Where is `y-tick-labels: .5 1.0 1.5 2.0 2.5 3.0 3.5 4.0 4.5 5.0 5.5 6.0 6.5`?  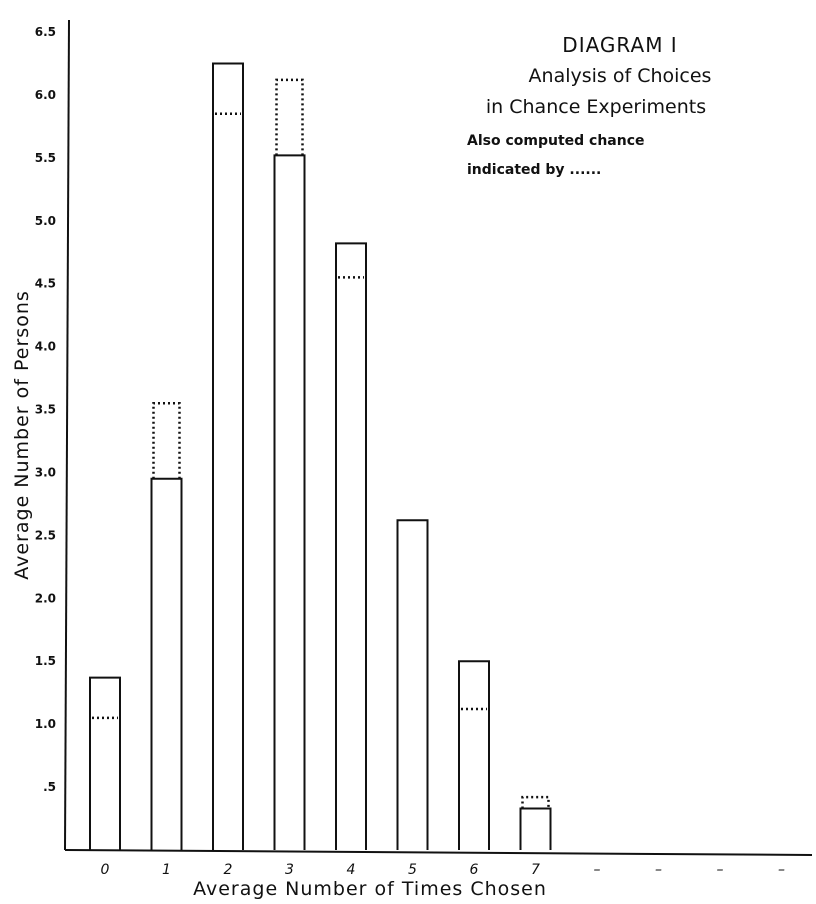
y-tick-labels: .5 1.0 1.5 2.0 2.5 3.0 3.5 4.0 4.5 5.0 5.5 6.0 6.5 is located at coordinates (45, 409).